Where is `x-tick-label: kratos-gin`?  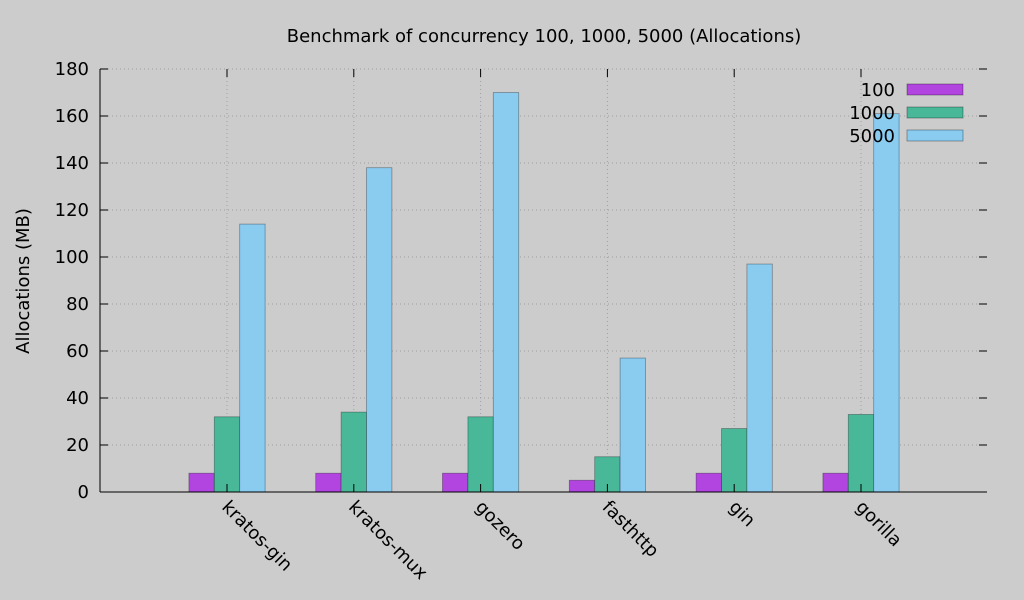
x-tick-label: kratos-gin is located at coordinates (256, 536).